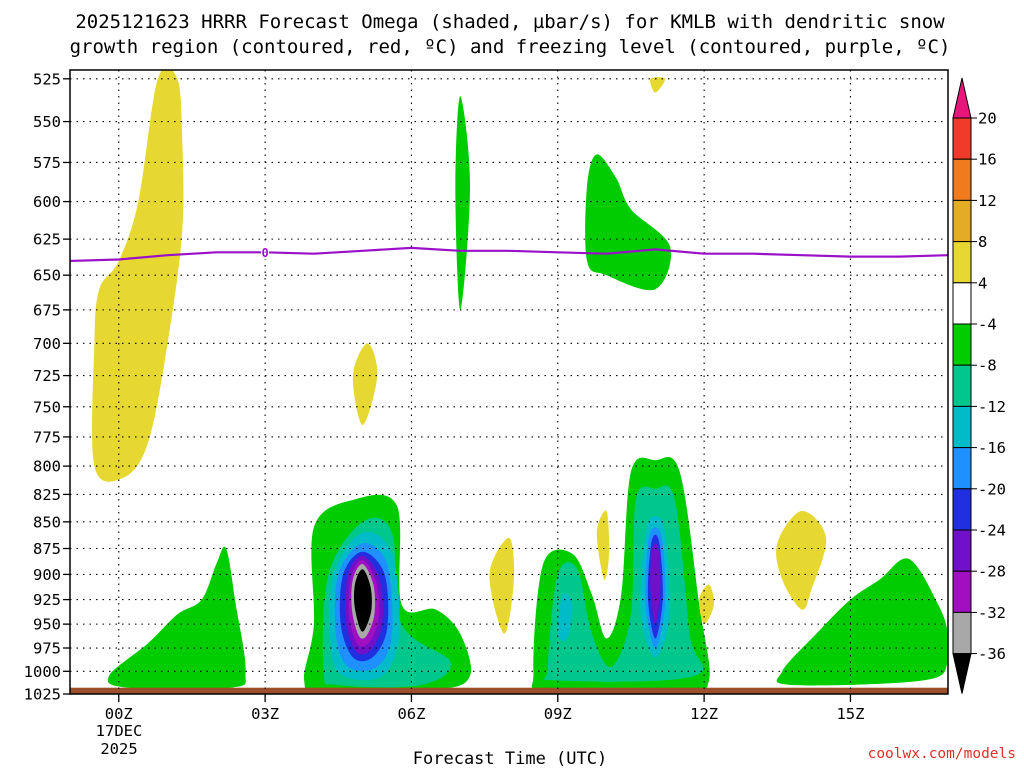 The height and width of the screenshot is (768, 1024). What do you see at coordinates (987, 325) in the screenshot?
I see `colorbar-label-5: -4` at bounding box center [987, 325].